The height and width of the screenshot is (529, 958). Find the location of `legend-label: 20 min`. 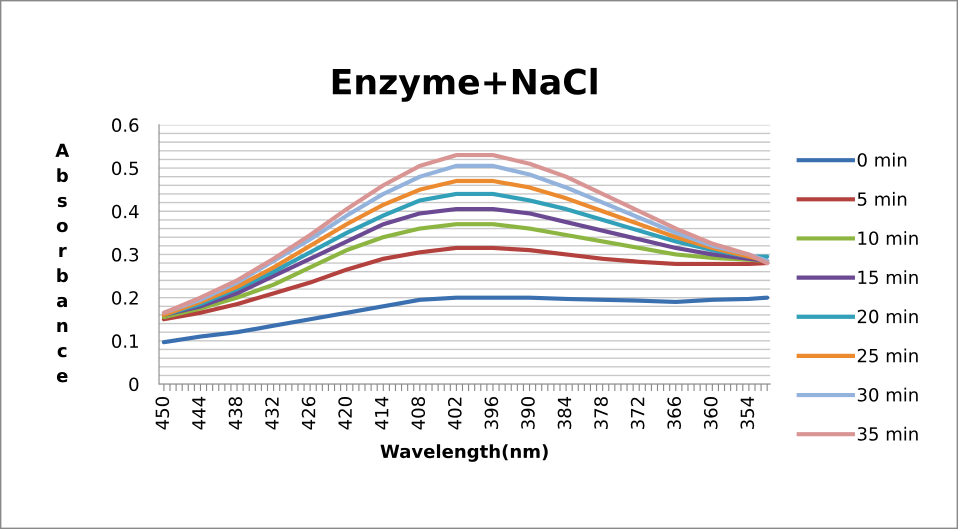

legend-label: 20 min is located at coordinates (888, 316).